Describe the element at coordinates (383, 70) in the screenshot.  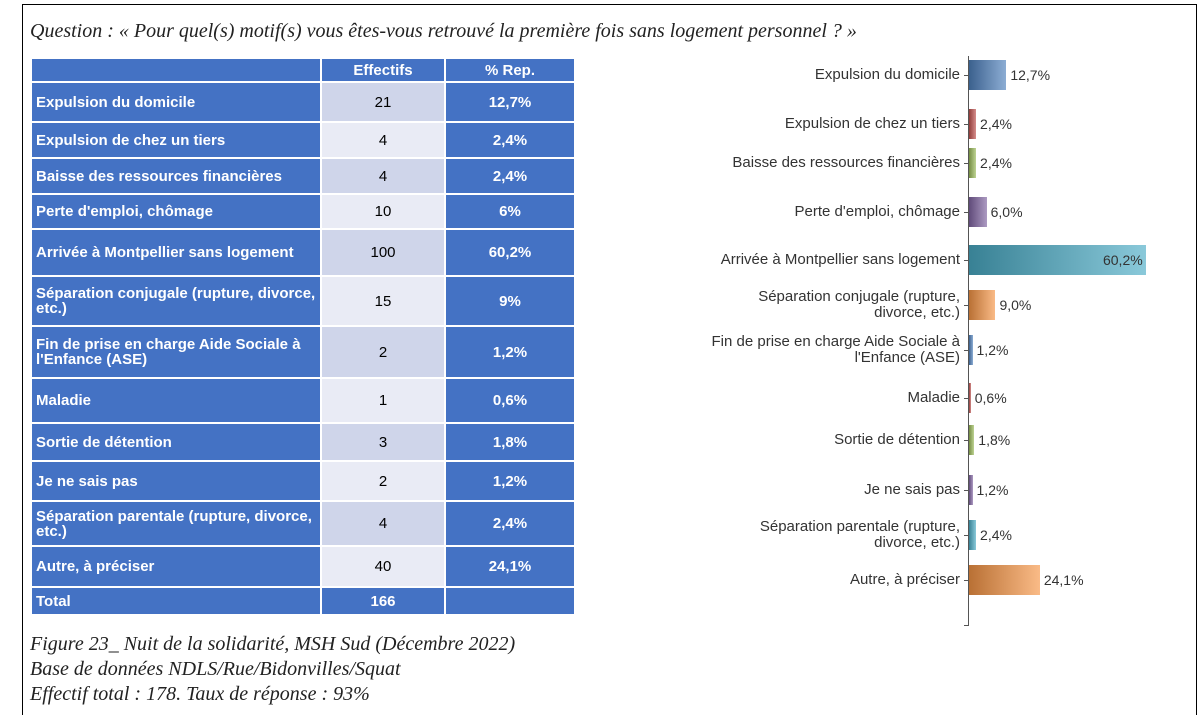
I see `header-cell: Effectifs` at that location.